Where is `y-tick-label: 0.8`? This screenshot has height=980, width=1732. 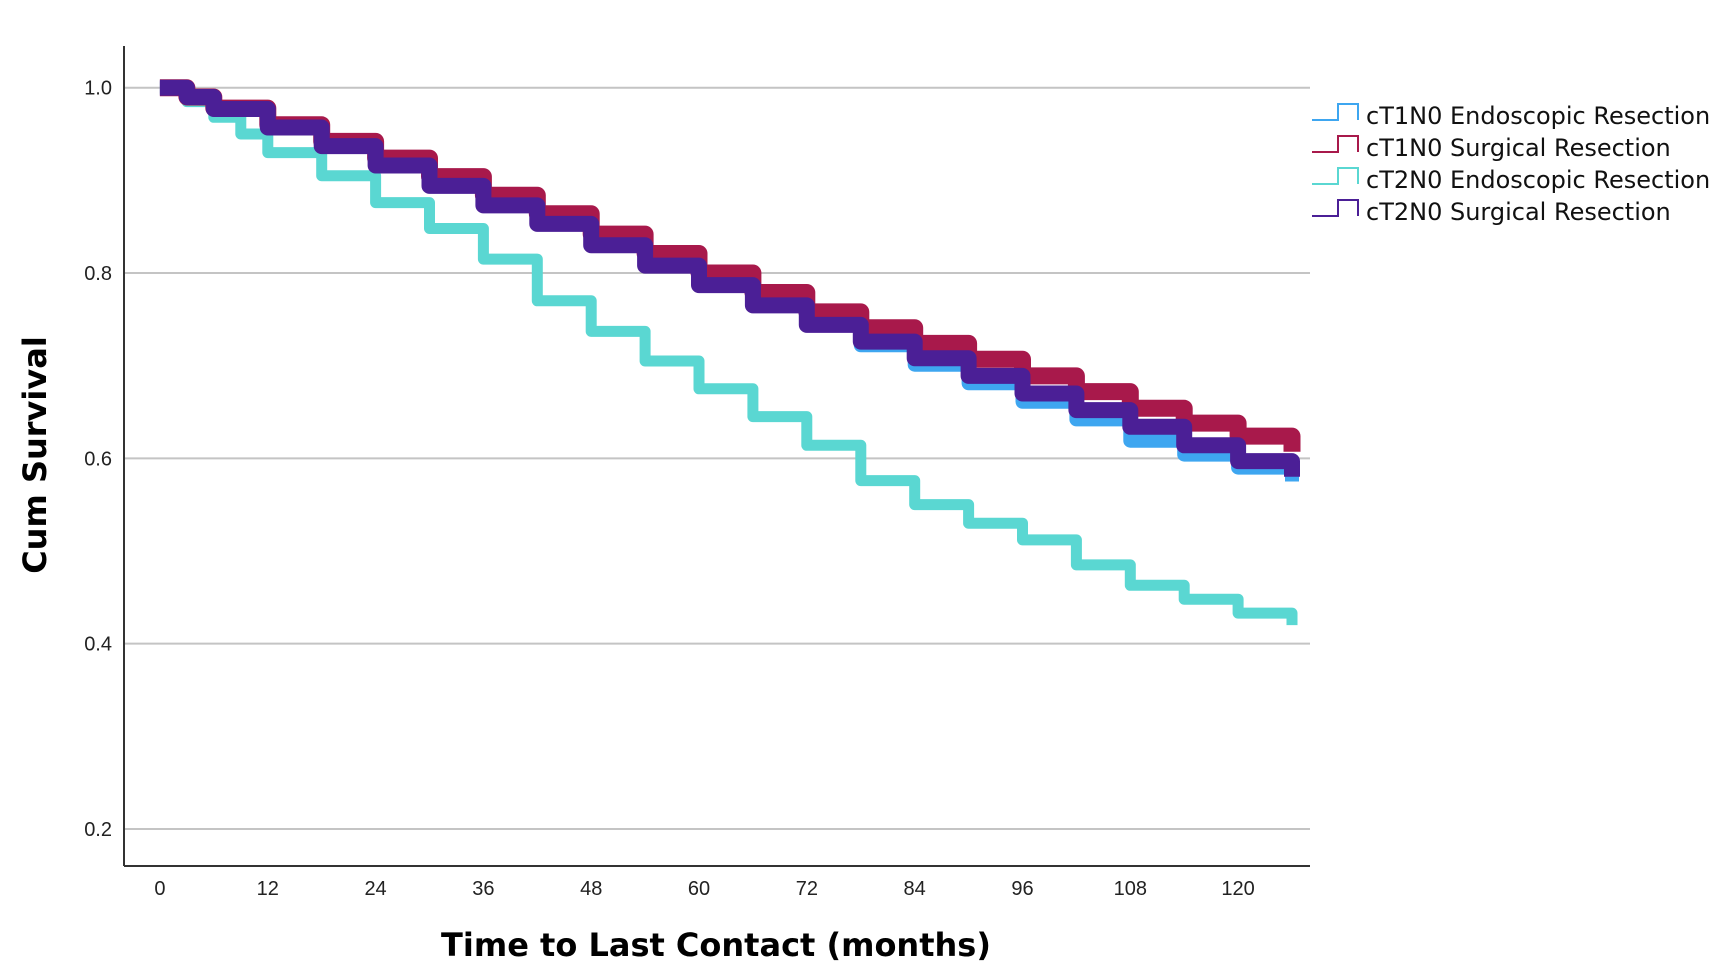
y-tick-label: 0.8 is located at coordinates (98, 274).